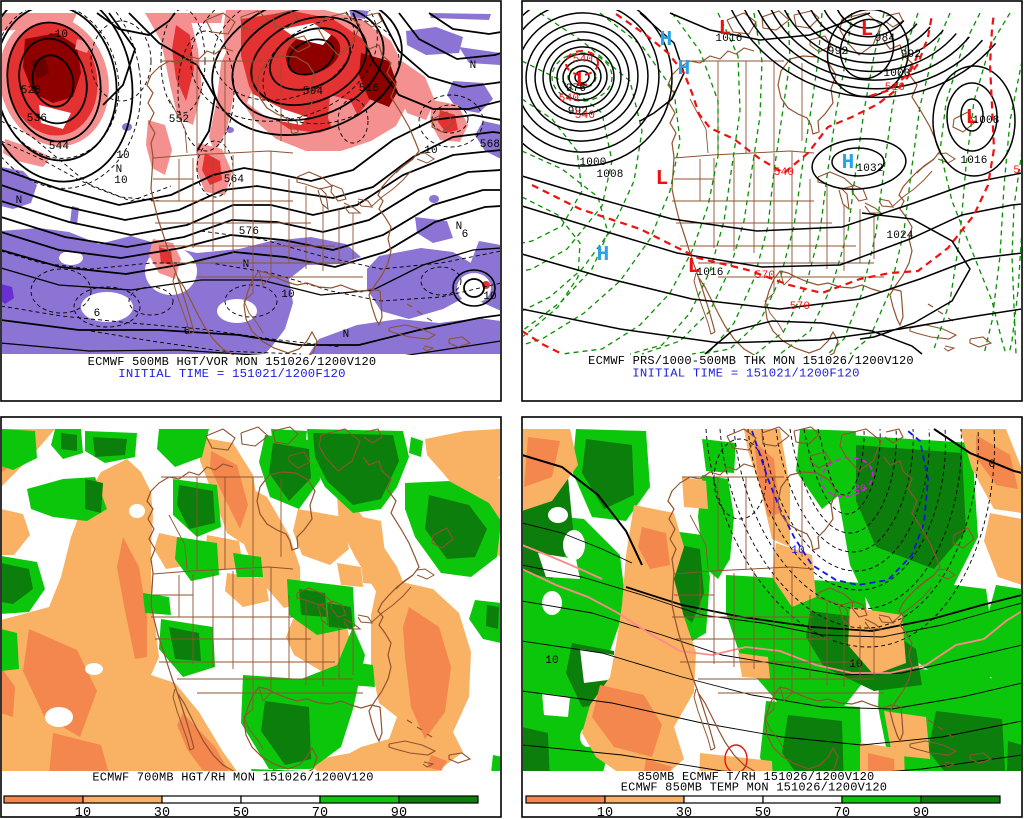  Describe the element at coordinates (232, 362) in the screenshot. I see `svg-text:ECMWF 500MB HGT/VOR MON 151026: ECMWF 500MB HGT/VOR MON 151026/1200V120` at that location.